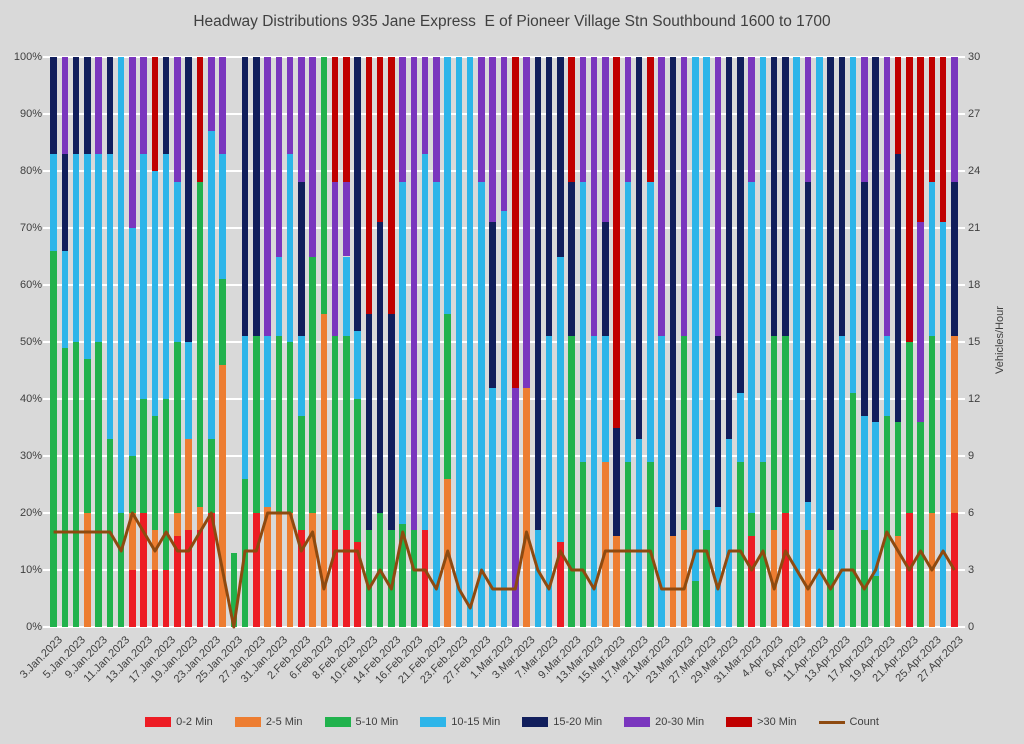 The image size is (1024, 744). I want to click on legend-item: 2-5 Min, so click(268, 722).